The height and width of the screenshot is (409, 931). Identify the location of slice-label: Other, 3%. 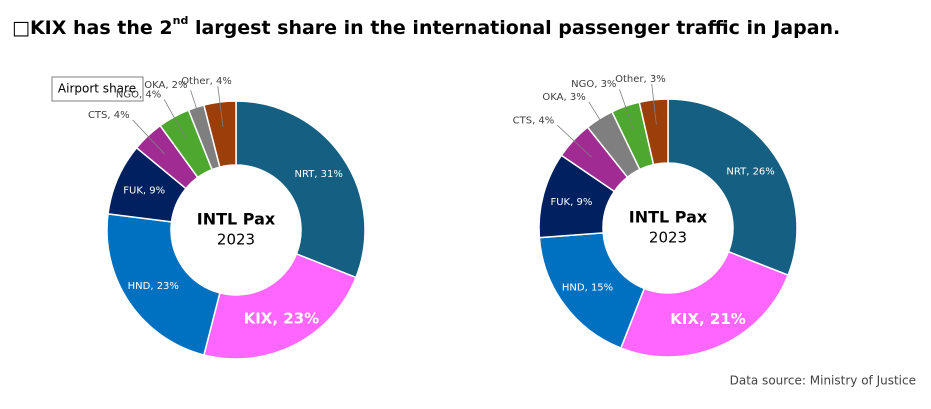
(640, 79).